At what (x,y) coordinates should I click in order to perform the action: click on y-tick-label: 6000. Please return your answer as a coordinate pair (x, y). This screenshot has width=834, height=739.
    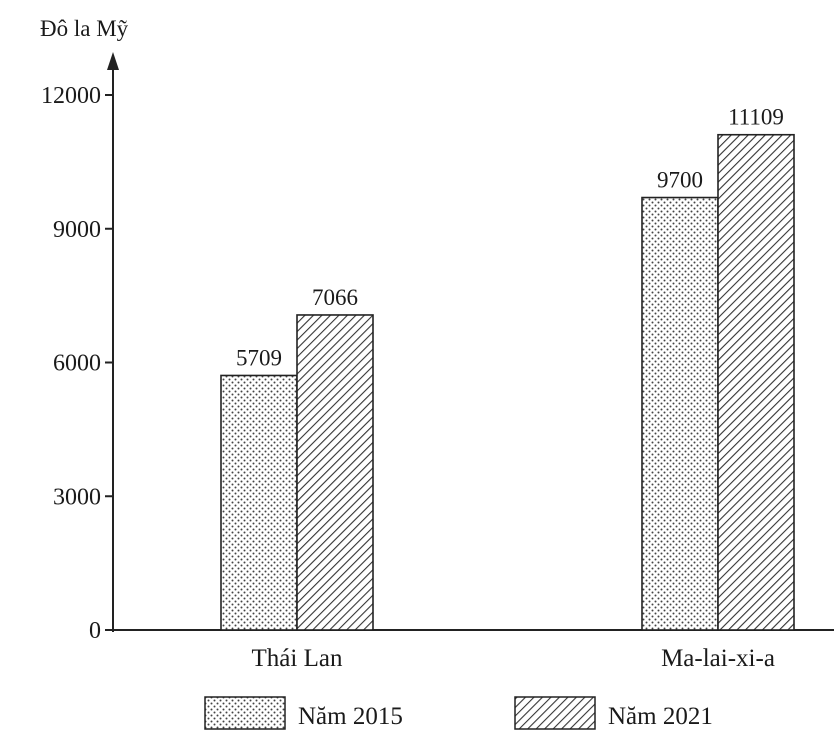
    Looking at the image, I should click on (77, 364).